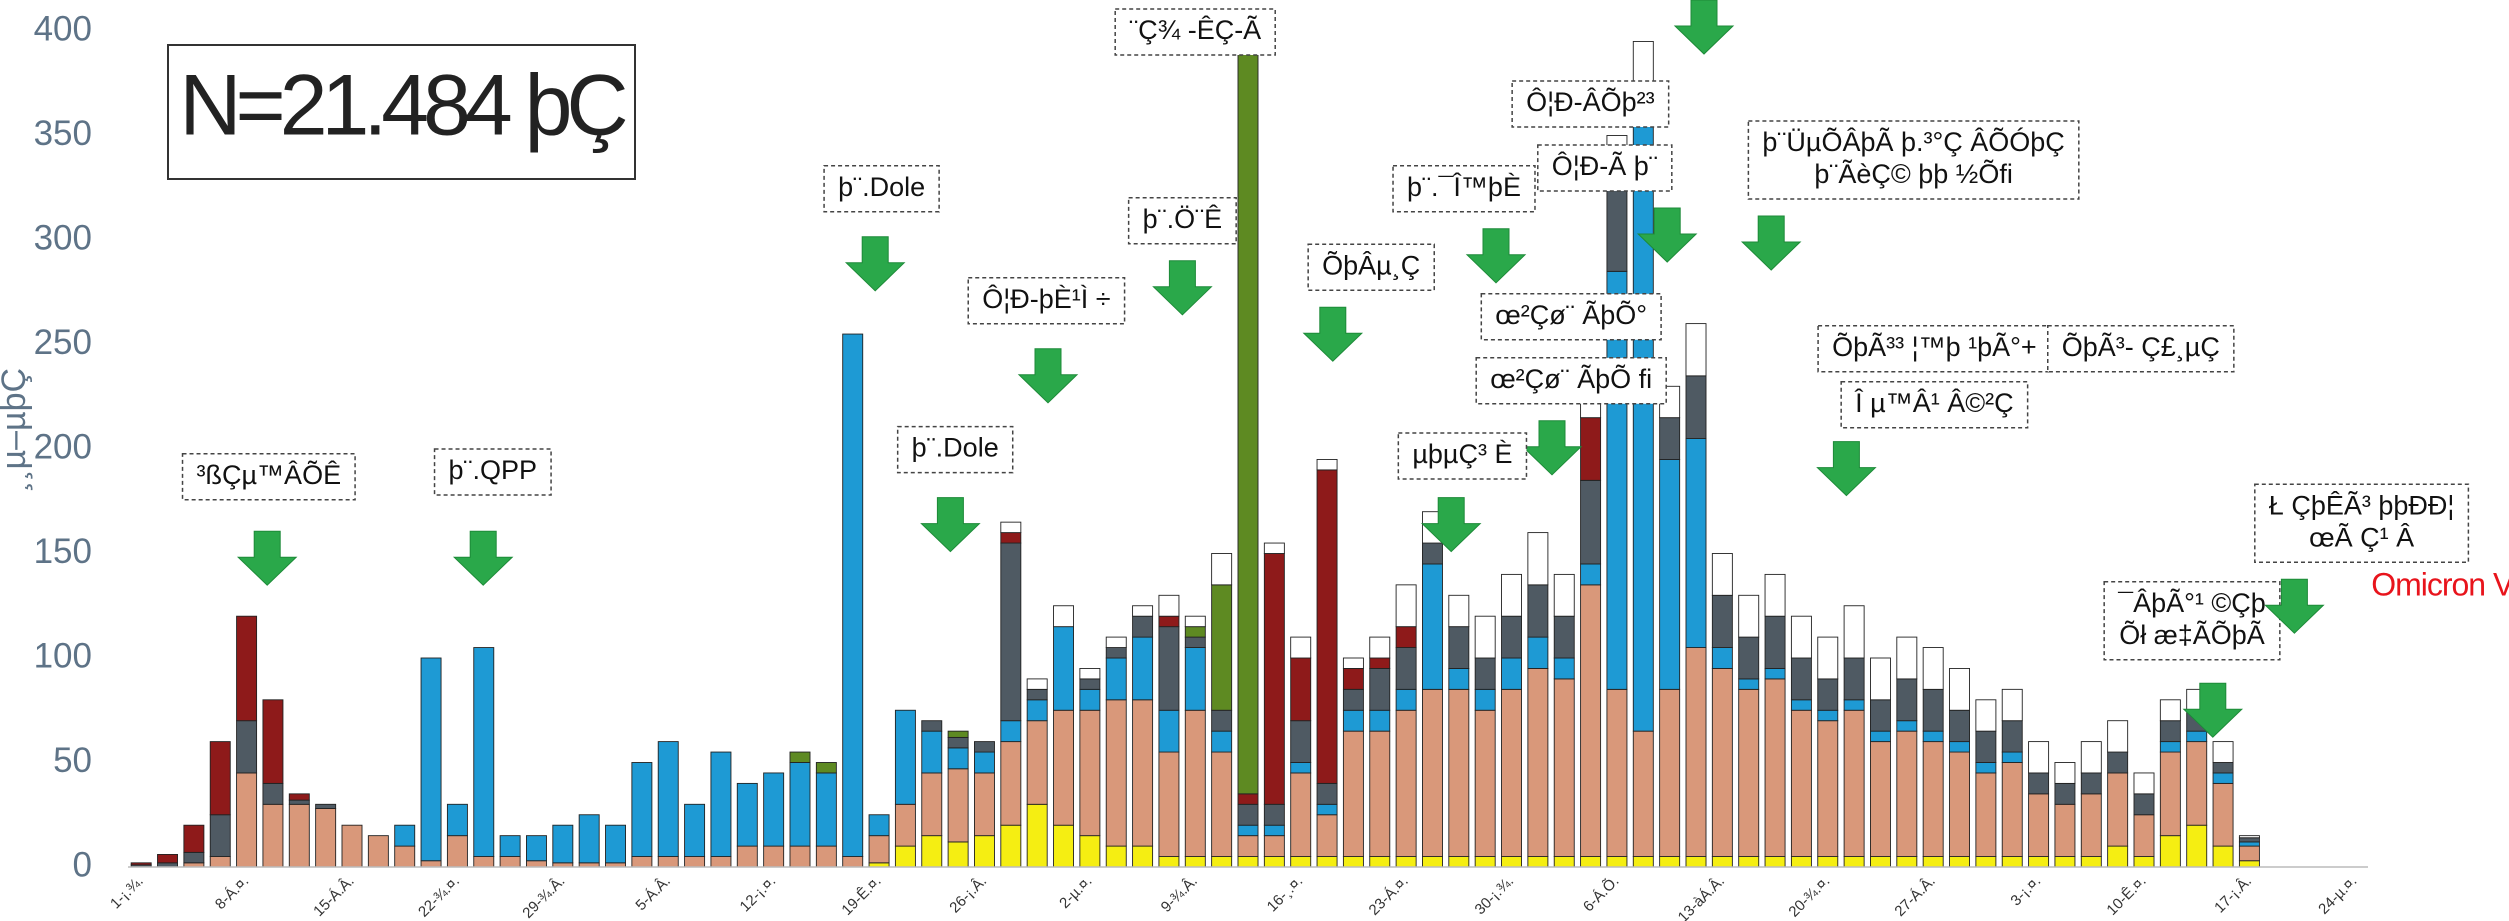  Describe the element at coordinates (402, 106) in the screenshot. I see `n-label: N=21.484 þÇ` at that location.